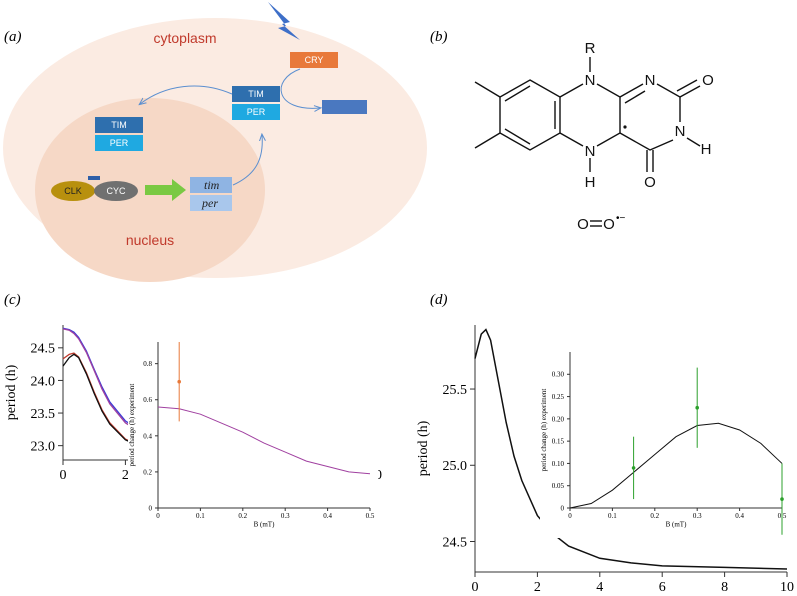 Image resolution: width=797 pixels, height=596 pixels. What do you see at coordinates (43, 414) in the screenshot?
I see `y-tick-label: 23.5` at bounding box center [43, 414].